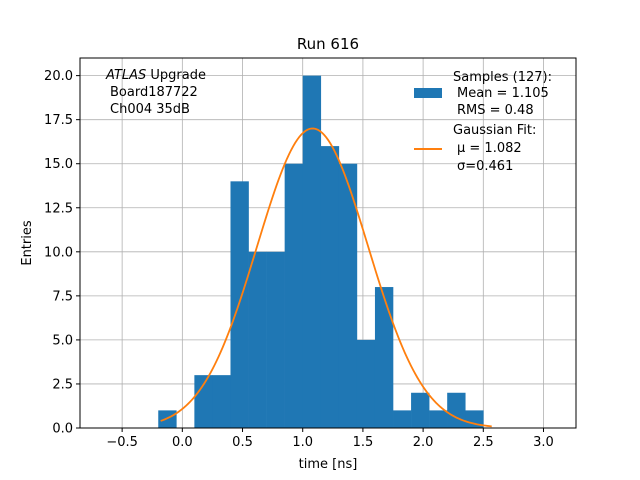  What do you see at coordinates (302, 442) in the screenshot?
I see `x-tick-label: 1.0` at bounding box center [302, 442].